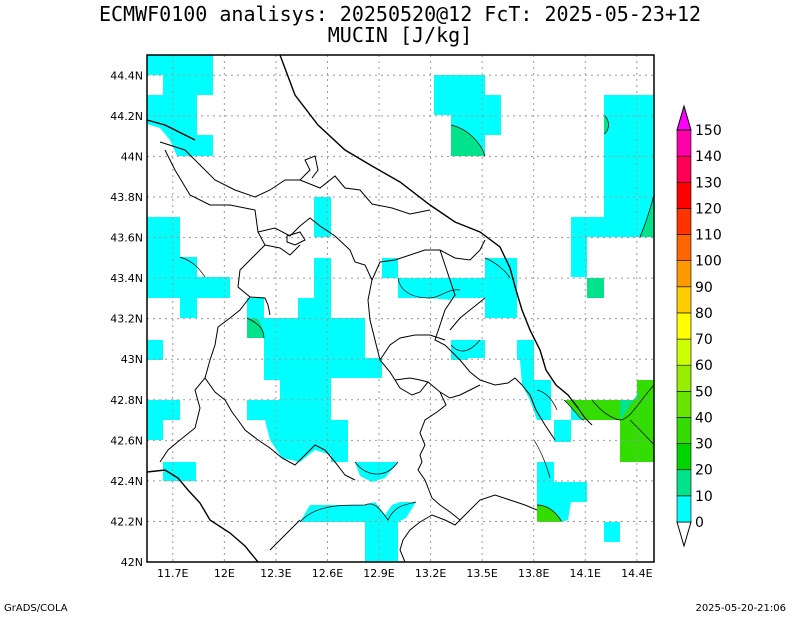 This screenshot has height=618, width=800. Describe the element at coordinates (430, 573) in the screenshot. I see `x-tick-label: 13.2E` at that location.